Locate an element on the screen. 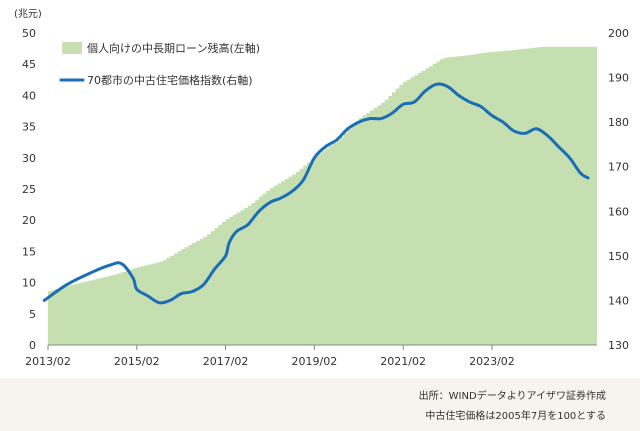 The image size is (640, 431). x-tick-label: 2021/02 is located at coordinates (403, 361).